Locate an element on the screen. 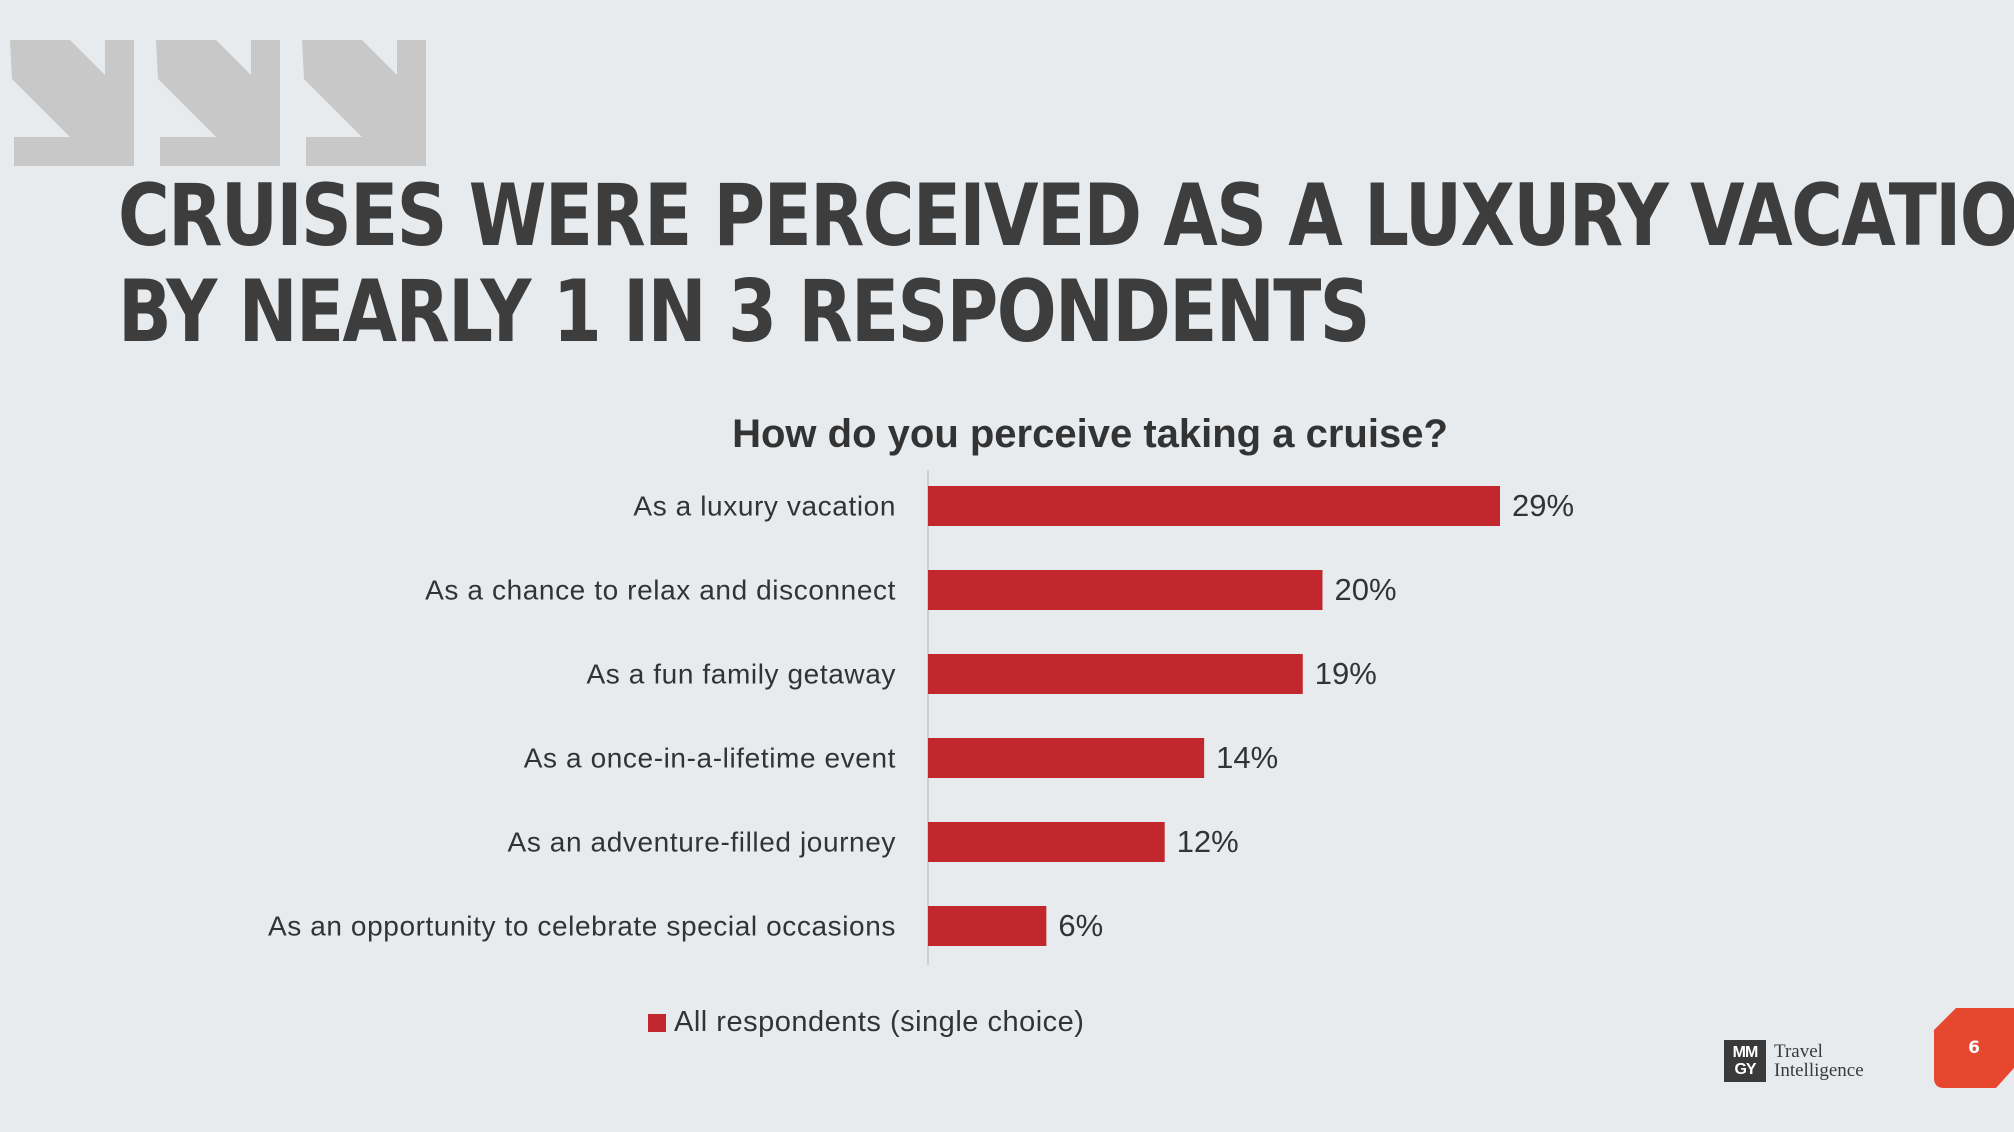  decorative-arrows-icon is located at coordinates (218, 103).